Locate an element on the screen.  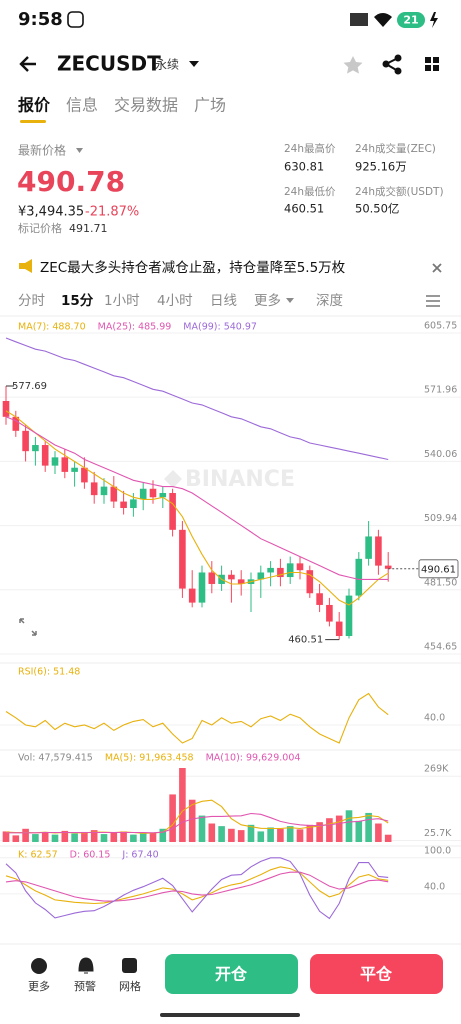
notice: ZEC最大多头持仓者减仓止盈，持仓量降至5.5万枚 is located at coordinates (193, 267).